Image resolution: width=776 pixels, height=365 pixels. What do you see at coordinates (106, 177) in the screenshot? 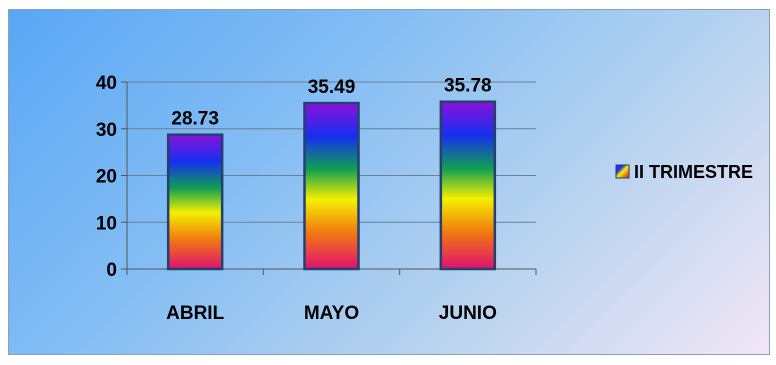
I see `y-tick-label: 20` at bounding box center [106, 177].